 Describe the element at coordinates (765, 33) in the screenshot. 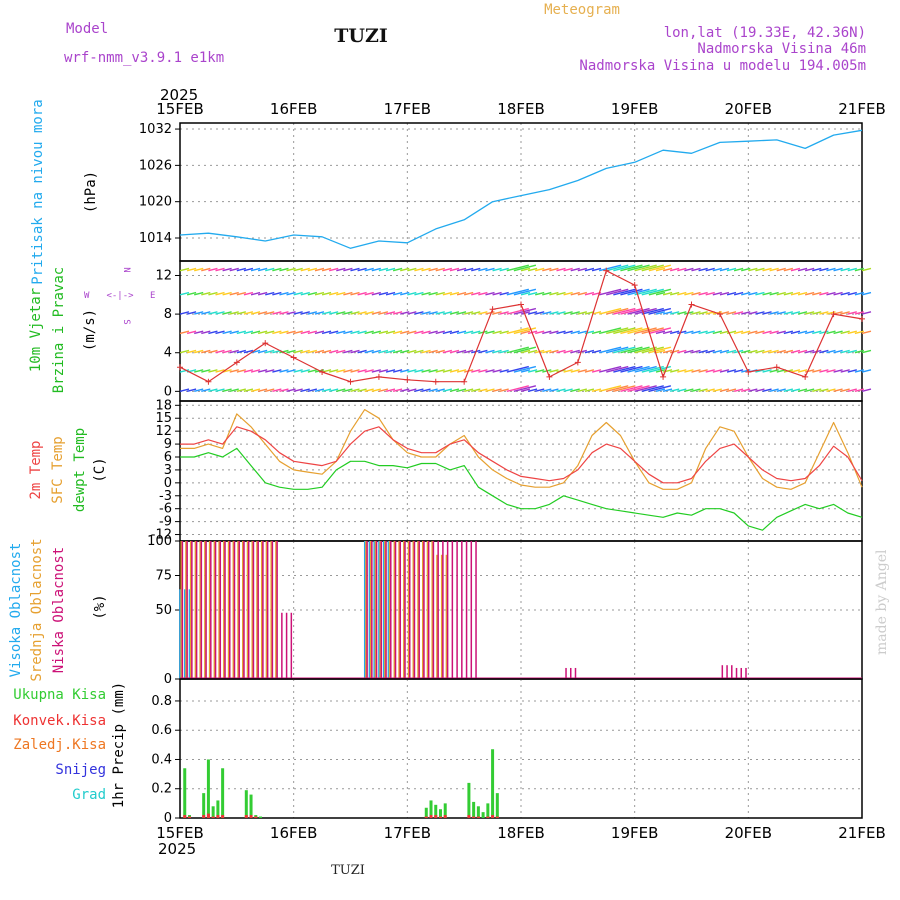

I see `coords: lon,lat (19.33E, 42.36N)` at that location.